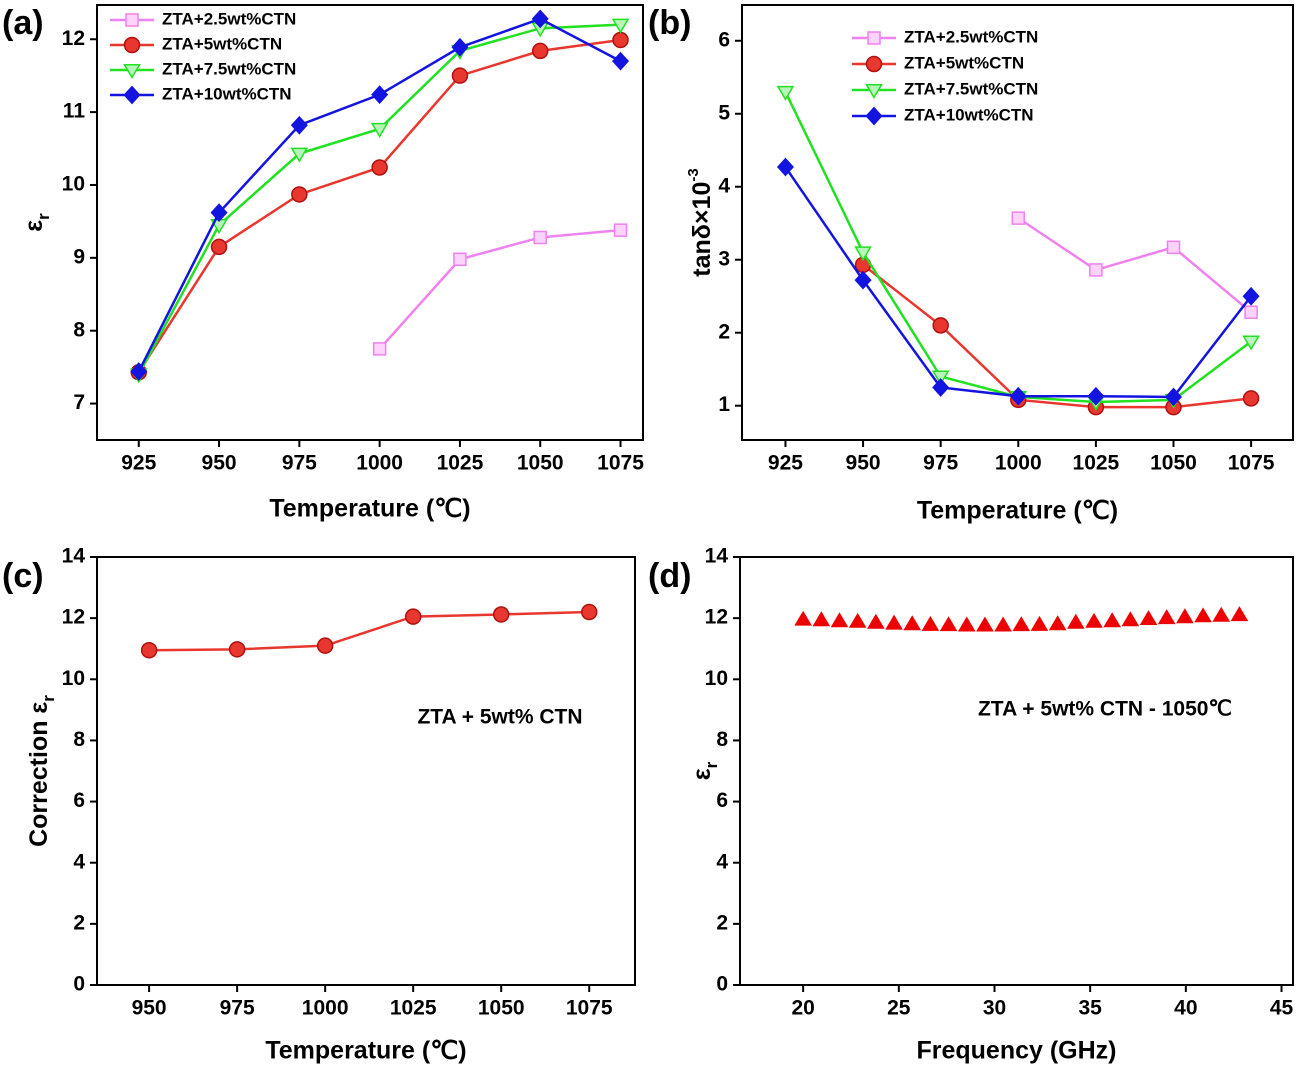  Describe the element at coordinates (702, 774) in the screenshot. I see `y-axis-label-main: ε` at that location.